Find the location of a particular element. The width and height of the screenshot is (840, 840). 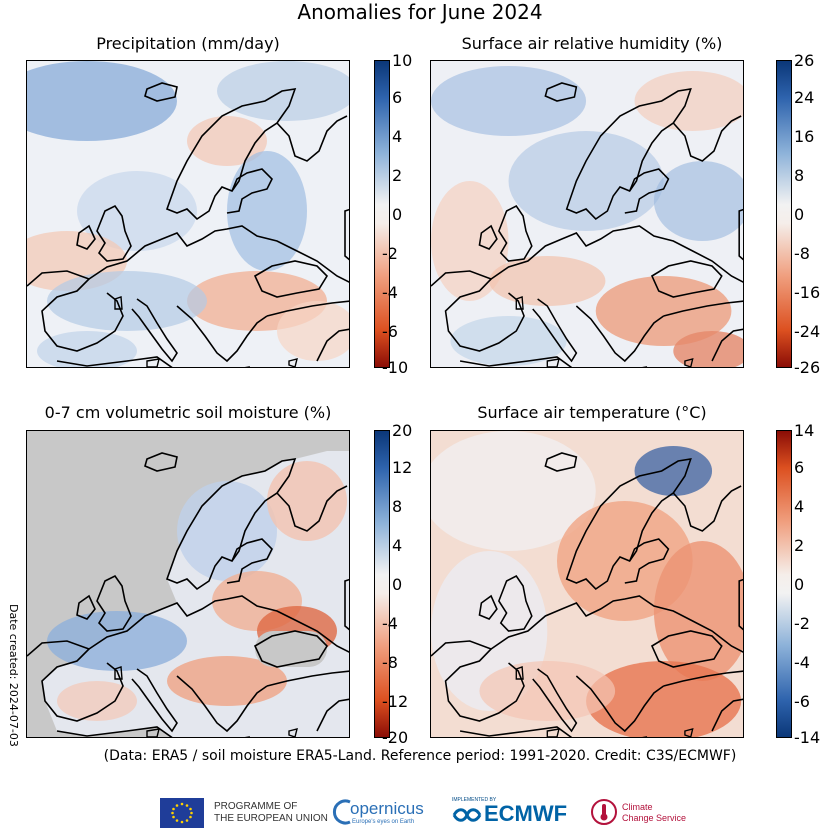

tick-label: -14 is located at coordinates (807, 737).